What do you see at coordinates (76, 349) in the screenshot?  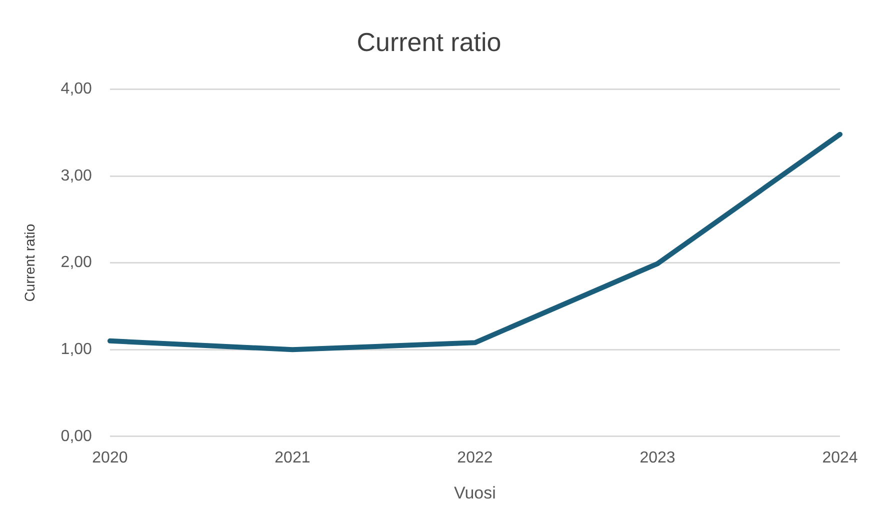 I see `y-tick-label: 1,00` at bounding box center [76, 349].